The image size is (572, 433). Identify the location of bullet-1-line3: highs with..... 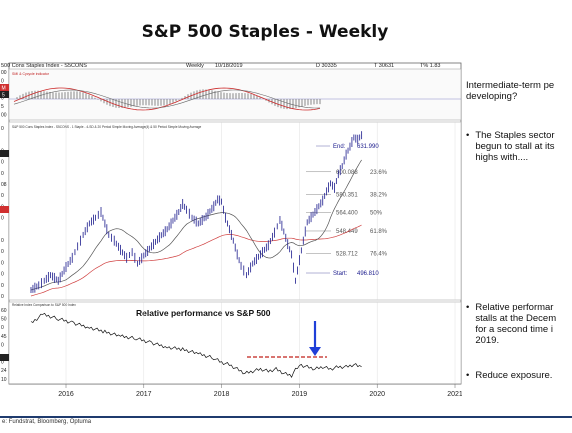
(502, 157).